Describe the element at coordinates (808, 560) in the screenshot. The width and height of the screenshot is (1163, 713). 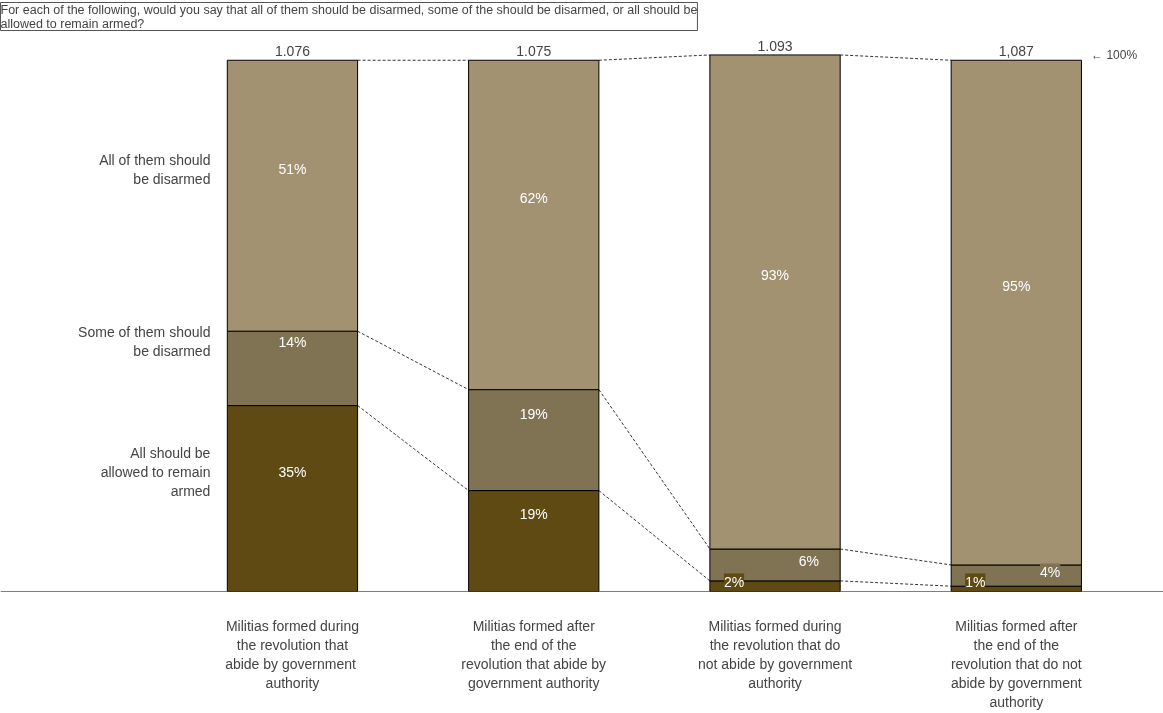
I see `data-label: 6%` at that location.